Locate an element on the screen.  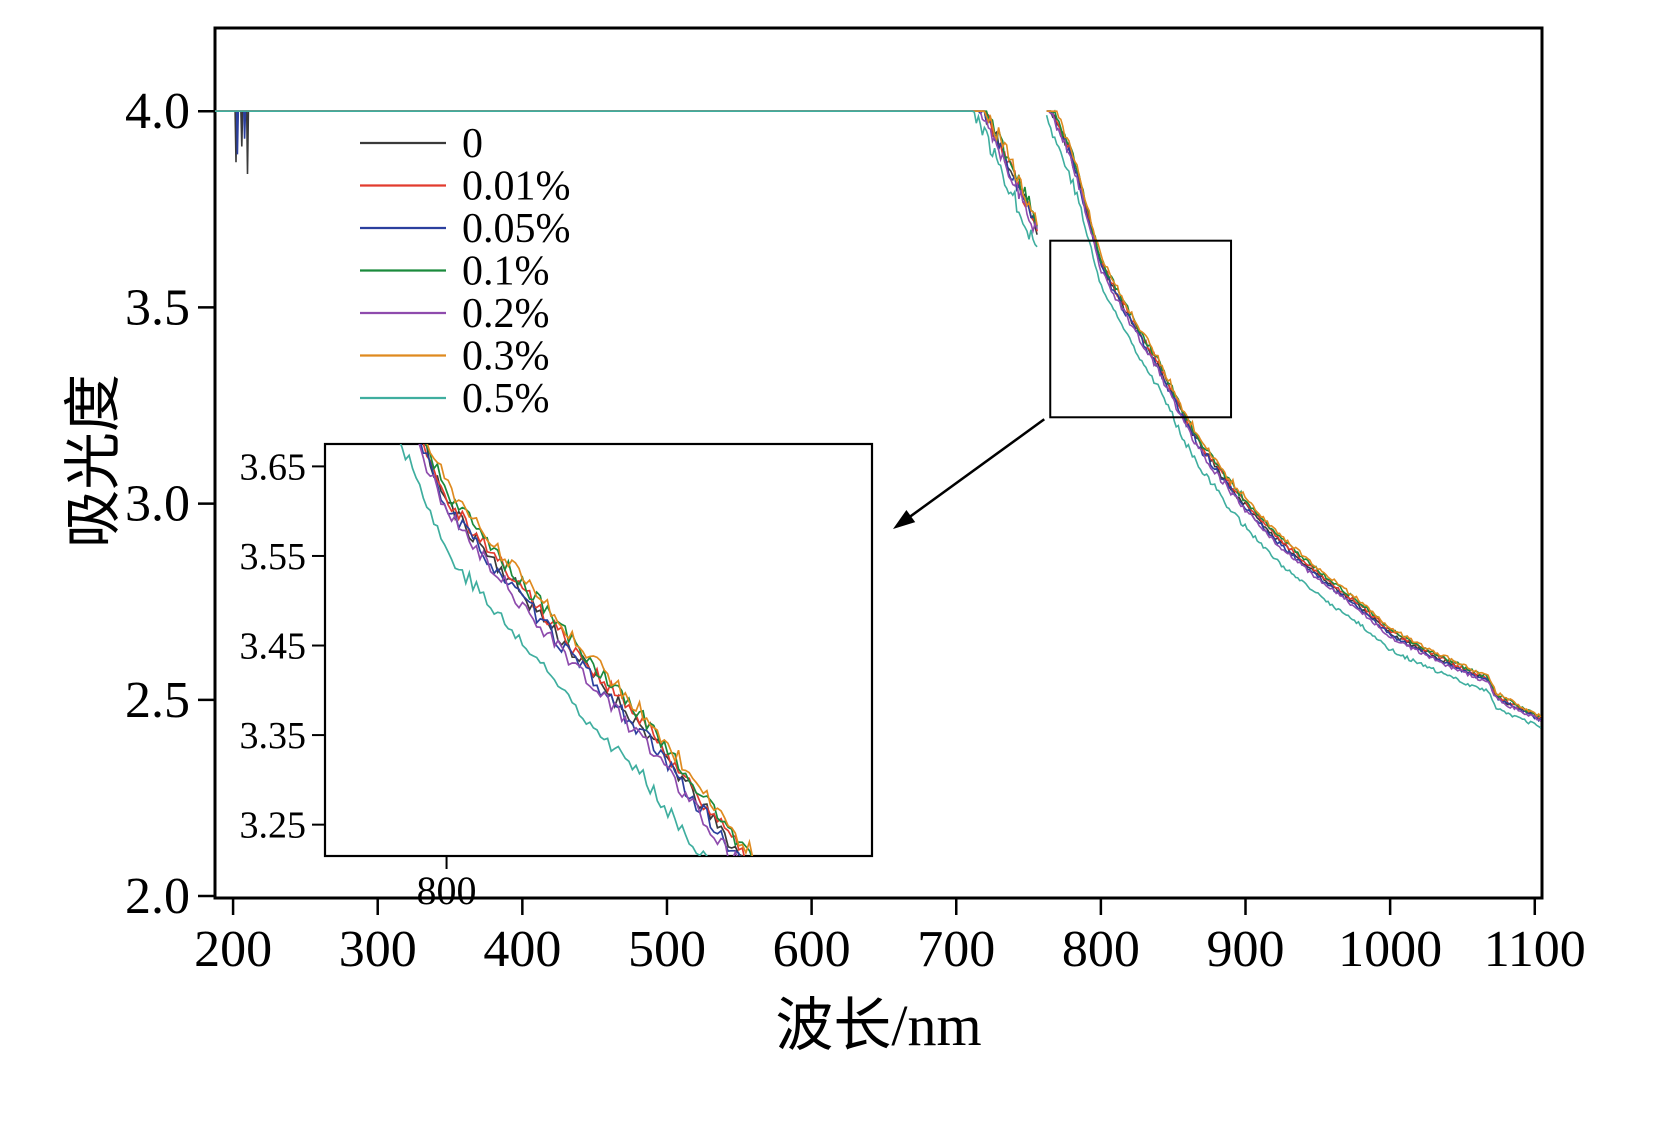
inset-series-line-0.2% is located at coordinates (578, 650).